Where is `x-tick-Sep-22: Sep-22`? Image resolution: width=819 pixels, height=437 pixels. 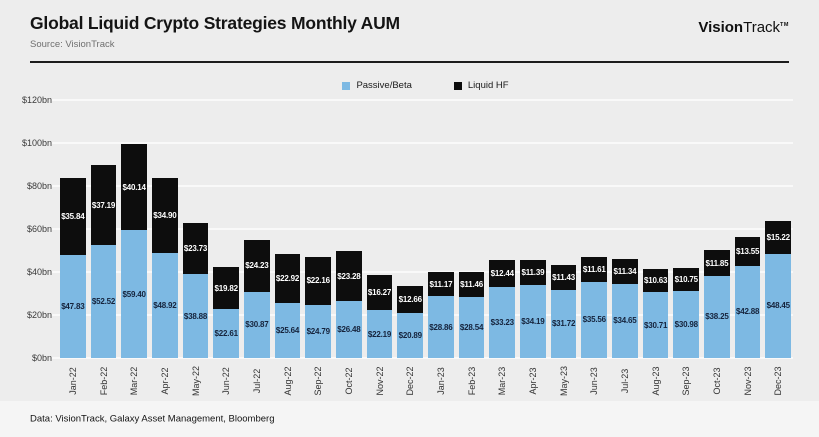 x-tick-Sep-22: Sep-22 is located at coordinates (318, 381).